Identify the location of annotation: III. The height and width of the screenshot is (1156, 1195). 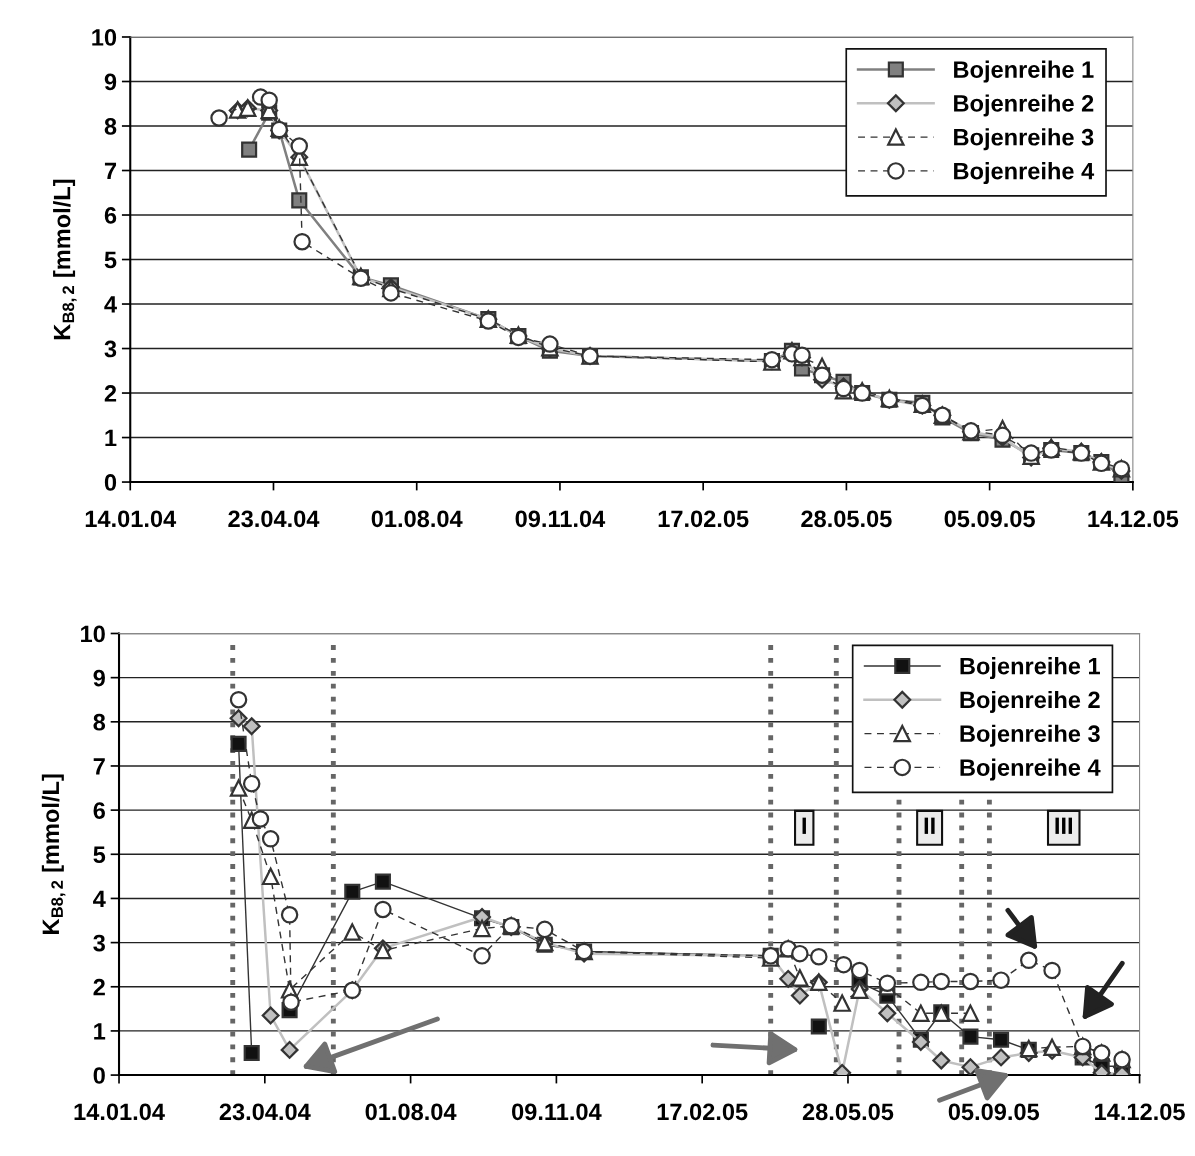
(1063, 825).